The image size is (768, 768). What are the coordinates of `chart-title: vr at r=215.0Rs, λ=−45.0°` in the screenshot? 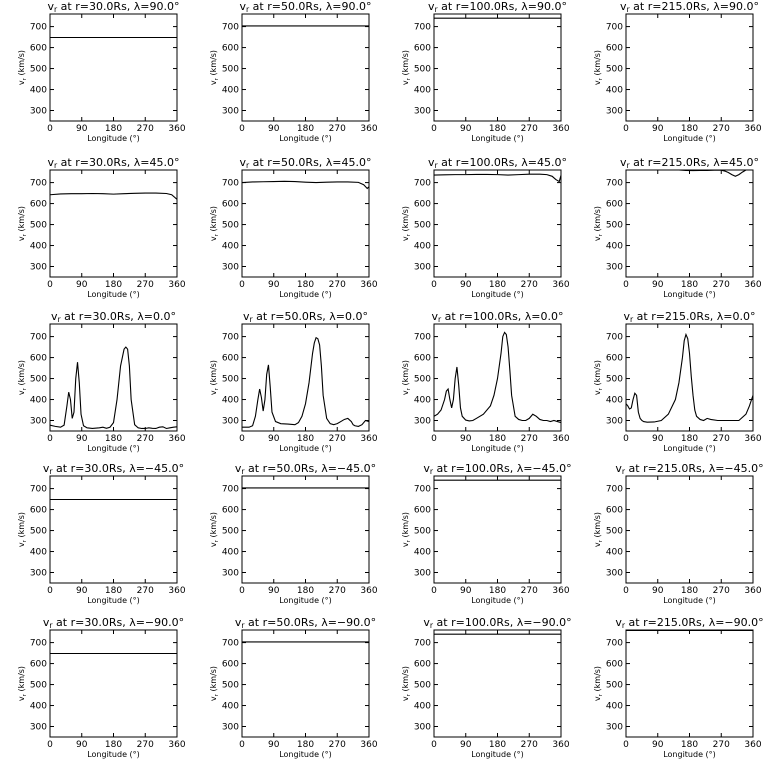 It's located at (689, 469).